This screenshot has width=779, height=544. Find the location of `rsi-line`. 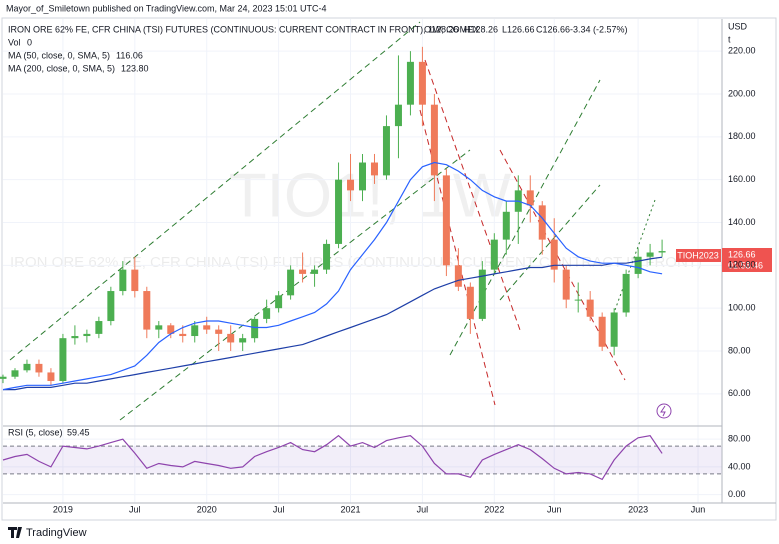

rsi-line is located at coordinates (332, 457).